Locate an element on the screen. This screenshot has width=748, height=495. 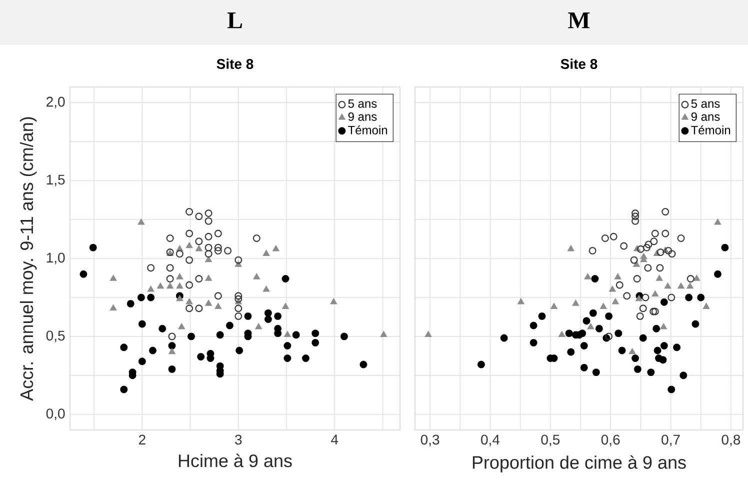
x-tick-label: 4 is located at coordinates (334, 439).